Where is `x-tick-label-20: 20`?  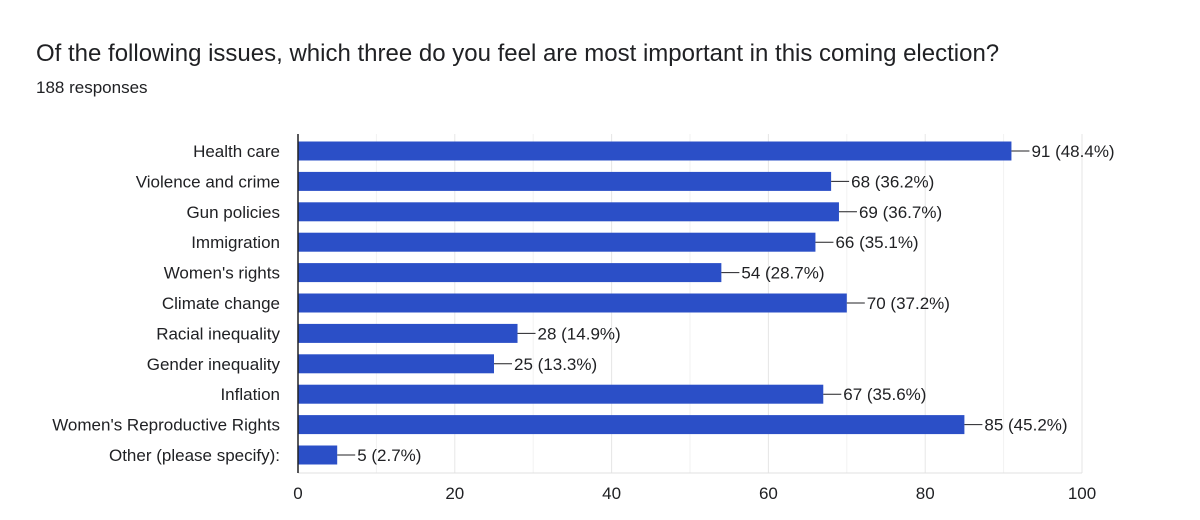
x-tick-label-20: 20 is located at coordinates (454, 493).